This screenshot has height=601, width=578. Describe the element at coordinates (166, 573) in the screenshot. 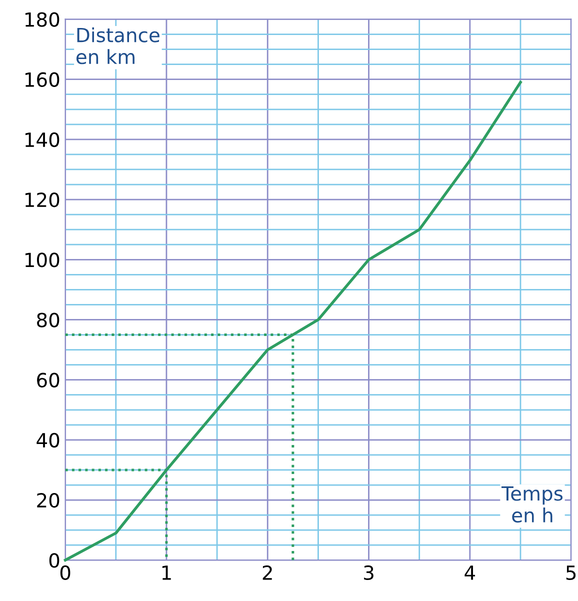

I see `x-tick-label: 1` at that location.